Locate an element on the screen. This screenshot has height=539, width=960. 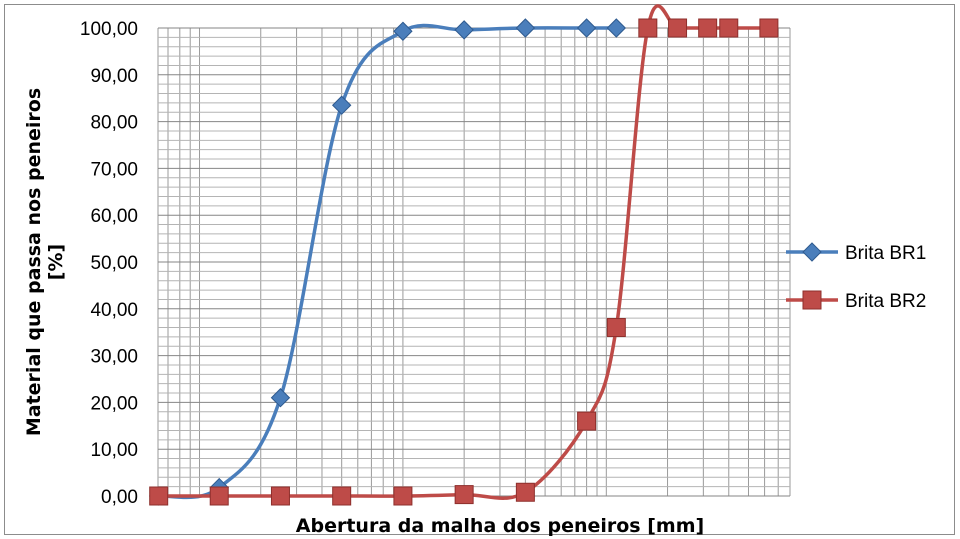
y-tick-label: 70,00 is located at coordinates (114, 169).